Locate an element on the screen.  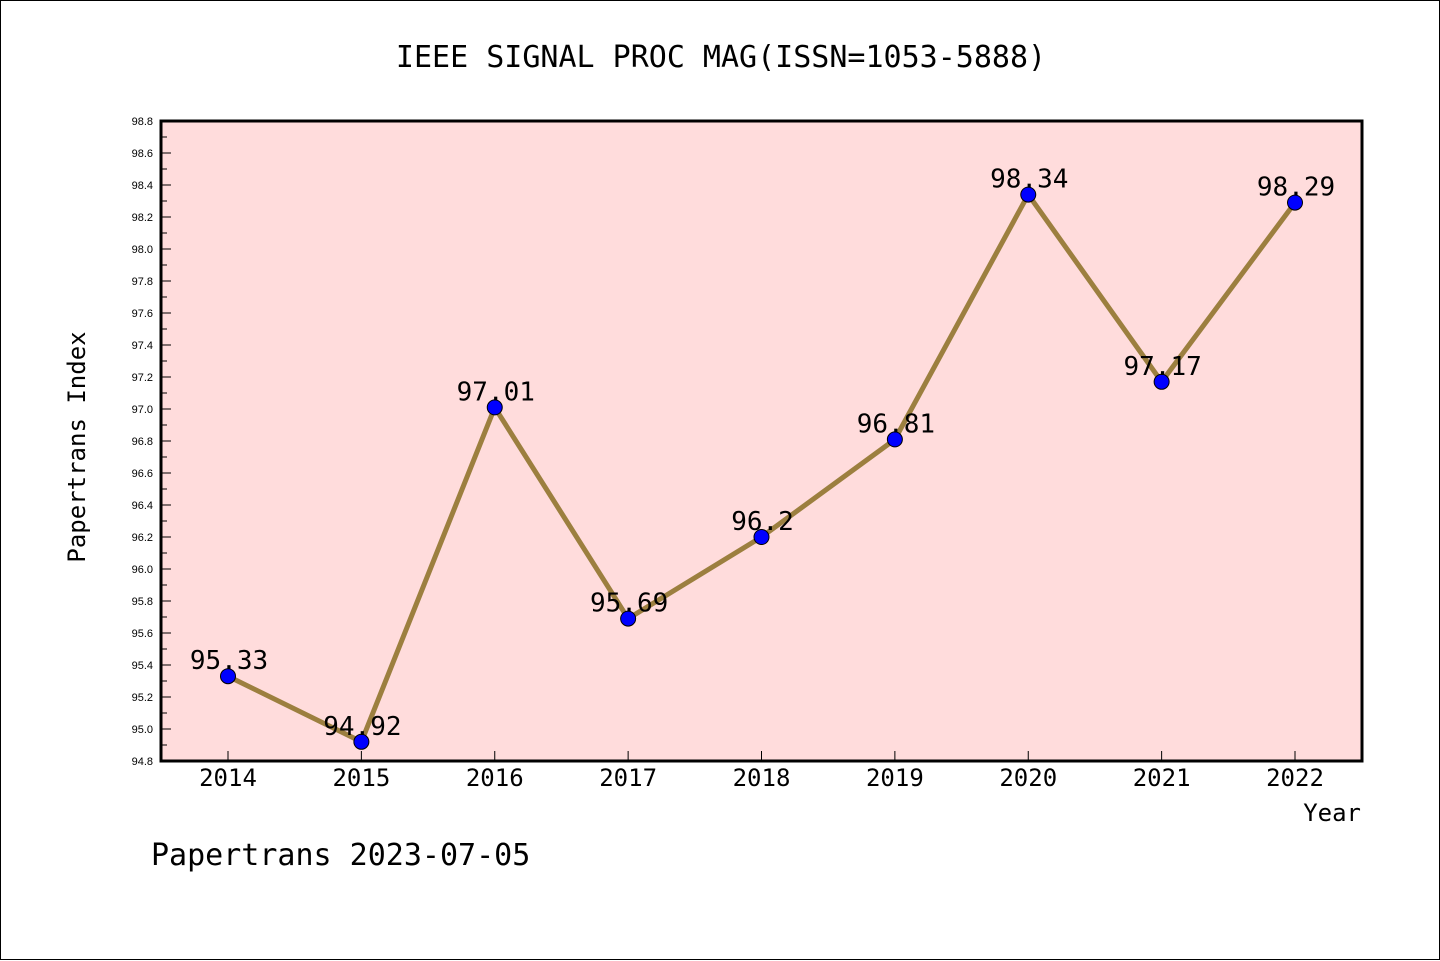
data-point-2018 is located at coordinates (761, 537).